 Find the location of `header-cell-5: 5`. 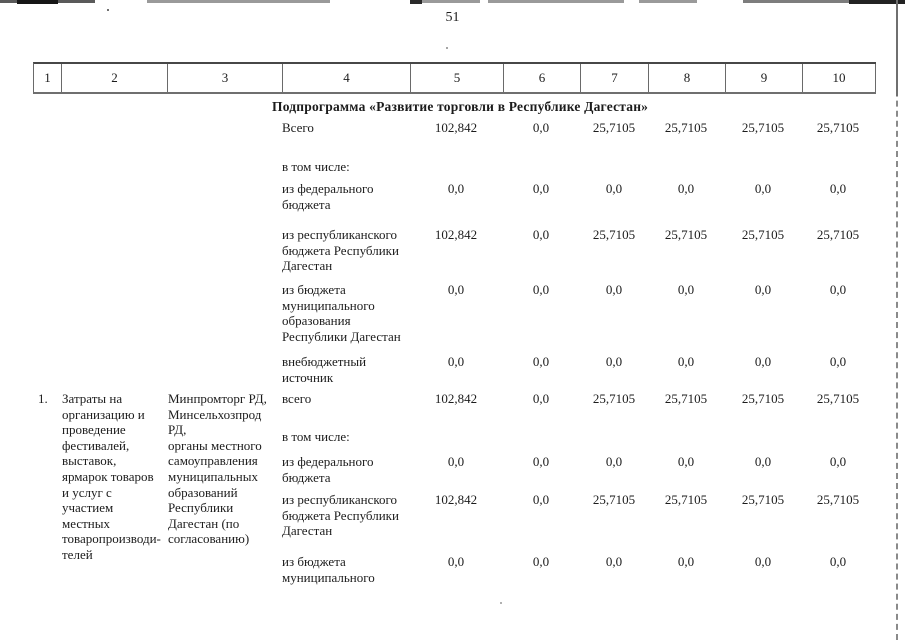

header-cell-5: 5 is located at coordinates (457, 78).